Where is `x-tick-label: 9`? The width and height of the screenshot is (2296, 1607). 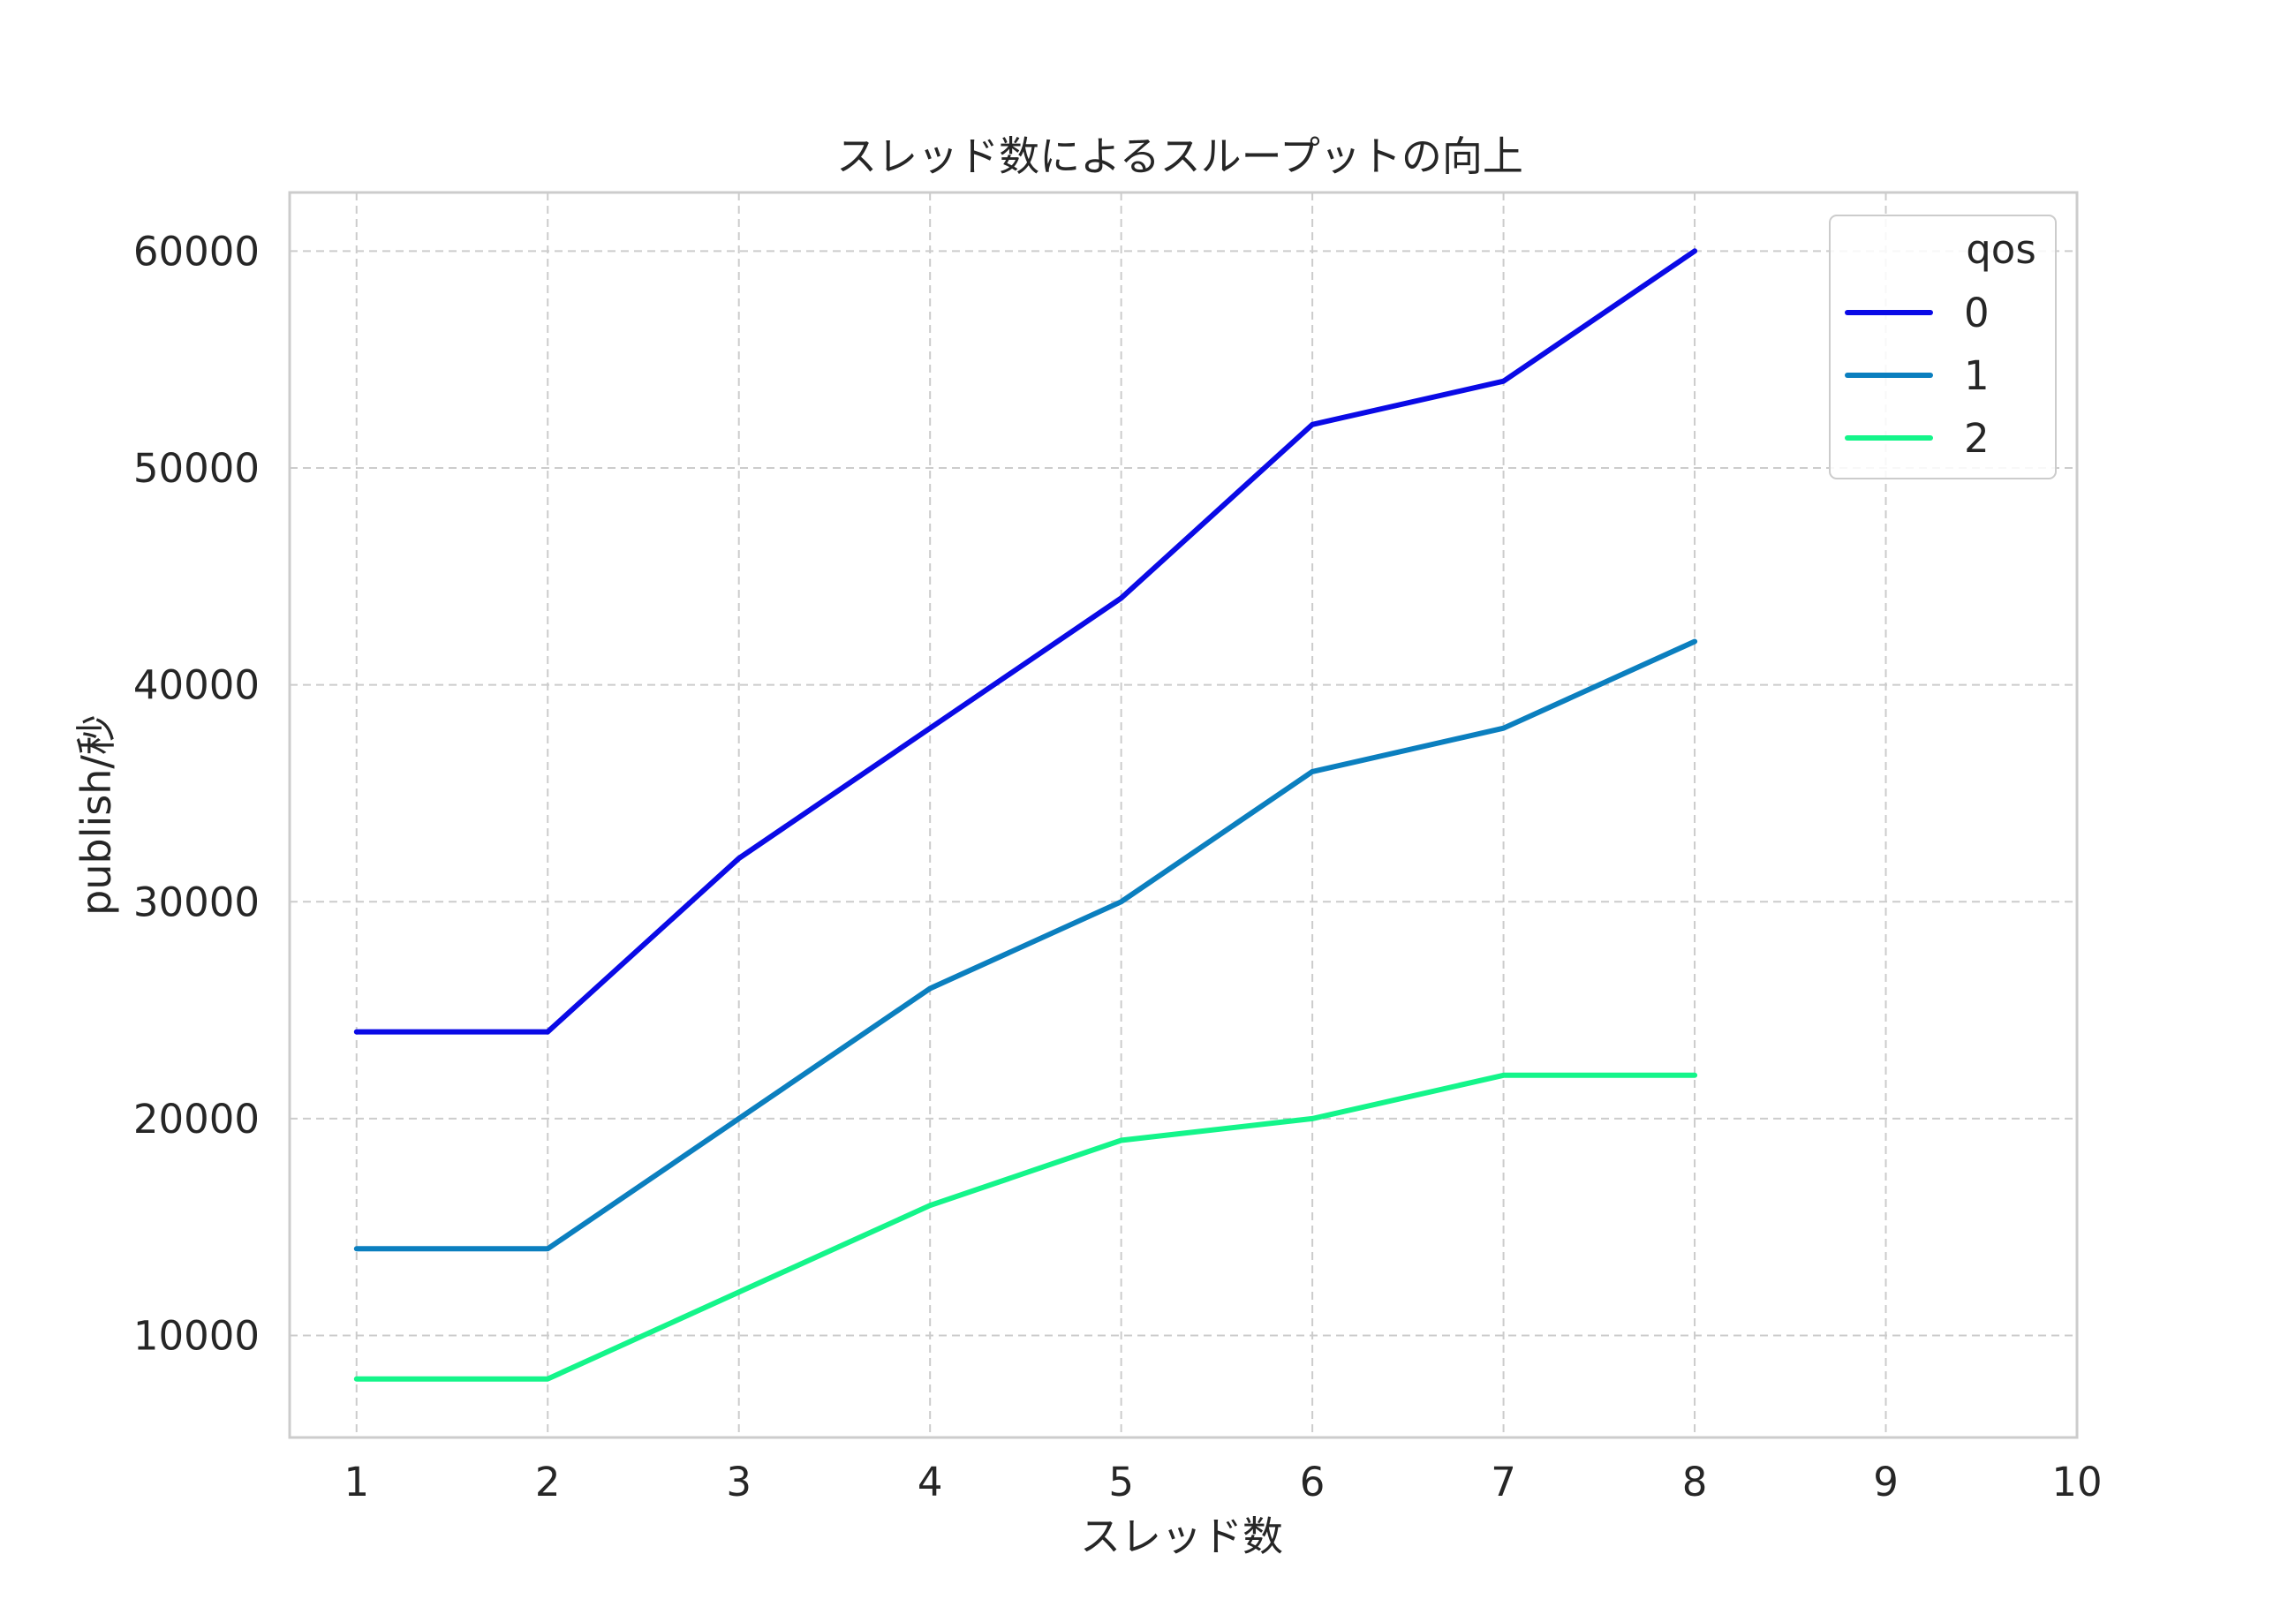 x-tick-label: 9 is located at coordinates (1886, 1482).